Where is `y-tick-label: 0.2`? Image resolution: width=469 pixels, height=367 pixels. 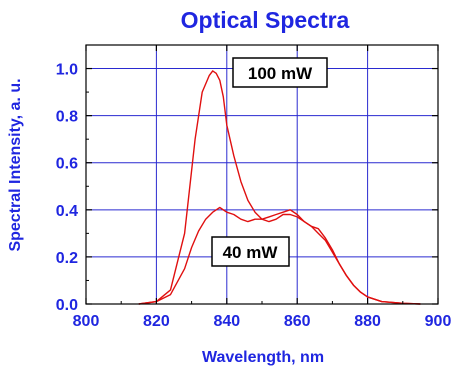 y-tick-label: 0.2 is located at coordinates (67, 258).